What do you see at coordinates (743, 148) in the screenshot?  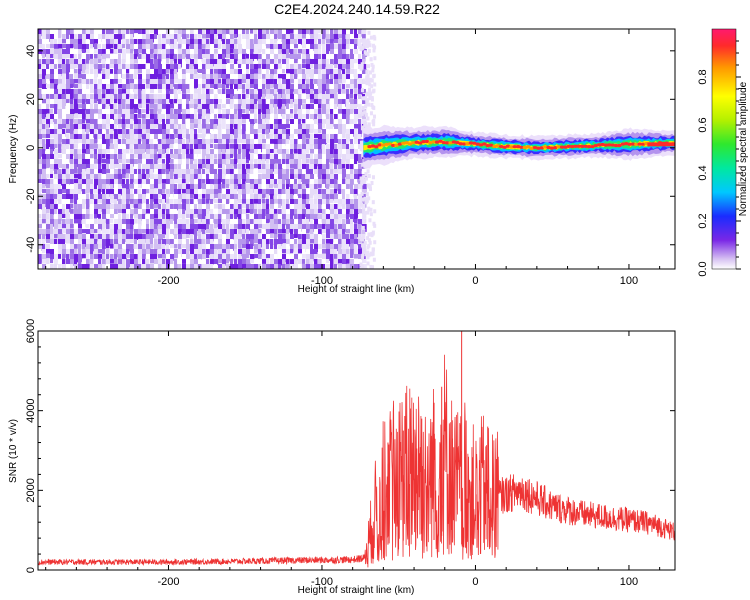 I see `colorbar-label: Normalized spectral amplitude` at bounding box center [743, 148].